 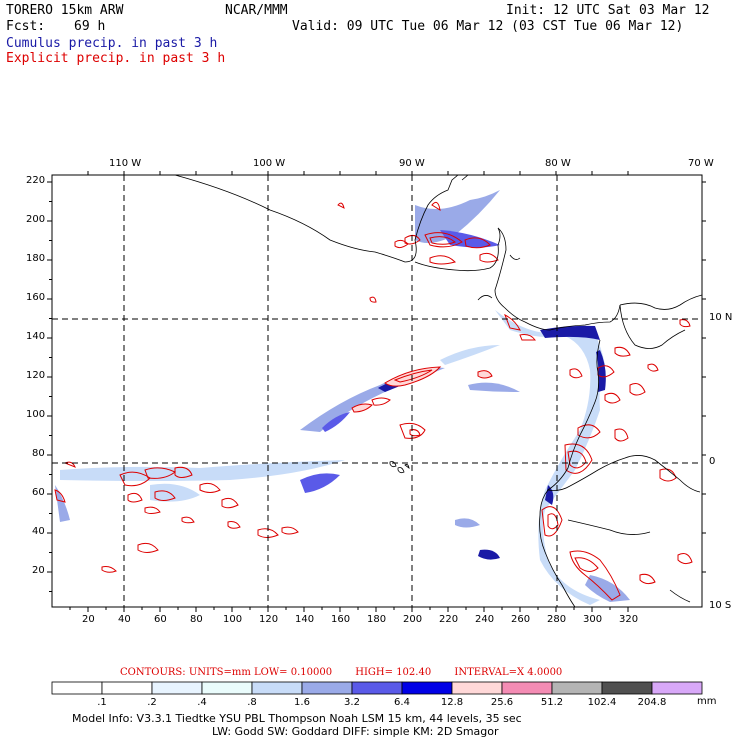 I want to click on x-tick-label: 80, so click(x=196, y=619).